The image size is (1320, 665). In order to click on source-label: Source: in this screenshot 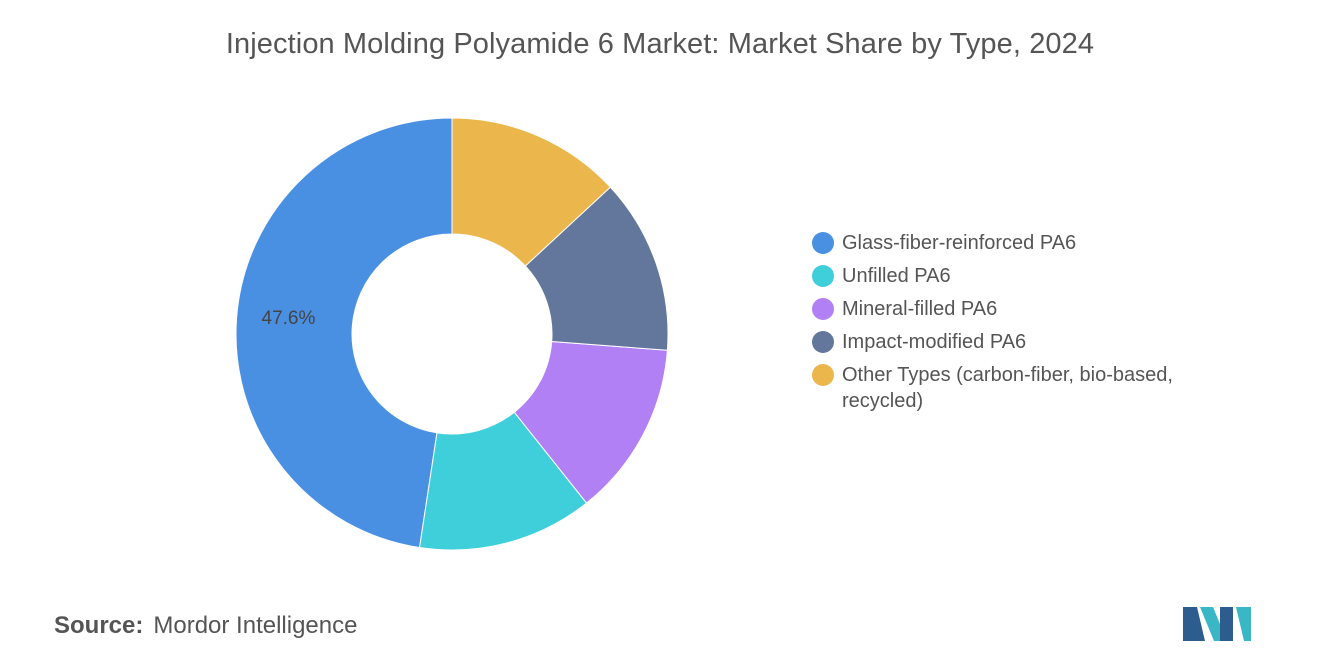, I will do `click(99, 625)`.